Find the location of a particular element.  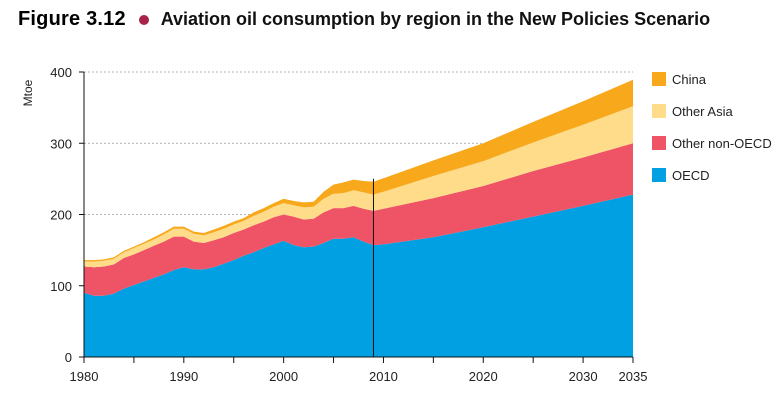

x-tick-label-2020: 2020 is located at coordinates (483, 376).